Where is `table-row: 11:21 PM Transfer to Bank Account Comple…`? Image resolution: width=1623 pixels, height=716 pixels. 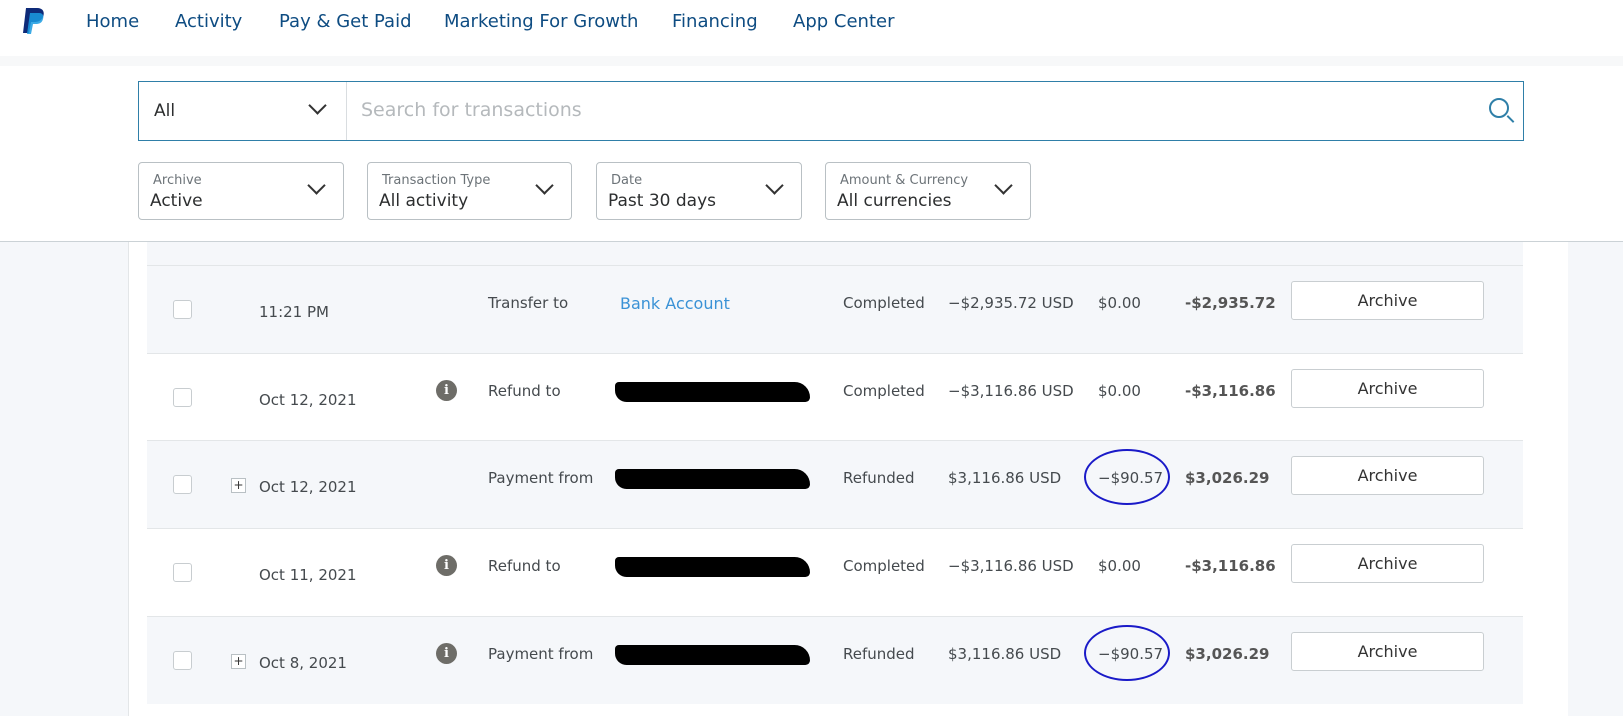
table-row: 11:21 PM Transfer to Bank Account Comple… is located at coordinates (835, 309).